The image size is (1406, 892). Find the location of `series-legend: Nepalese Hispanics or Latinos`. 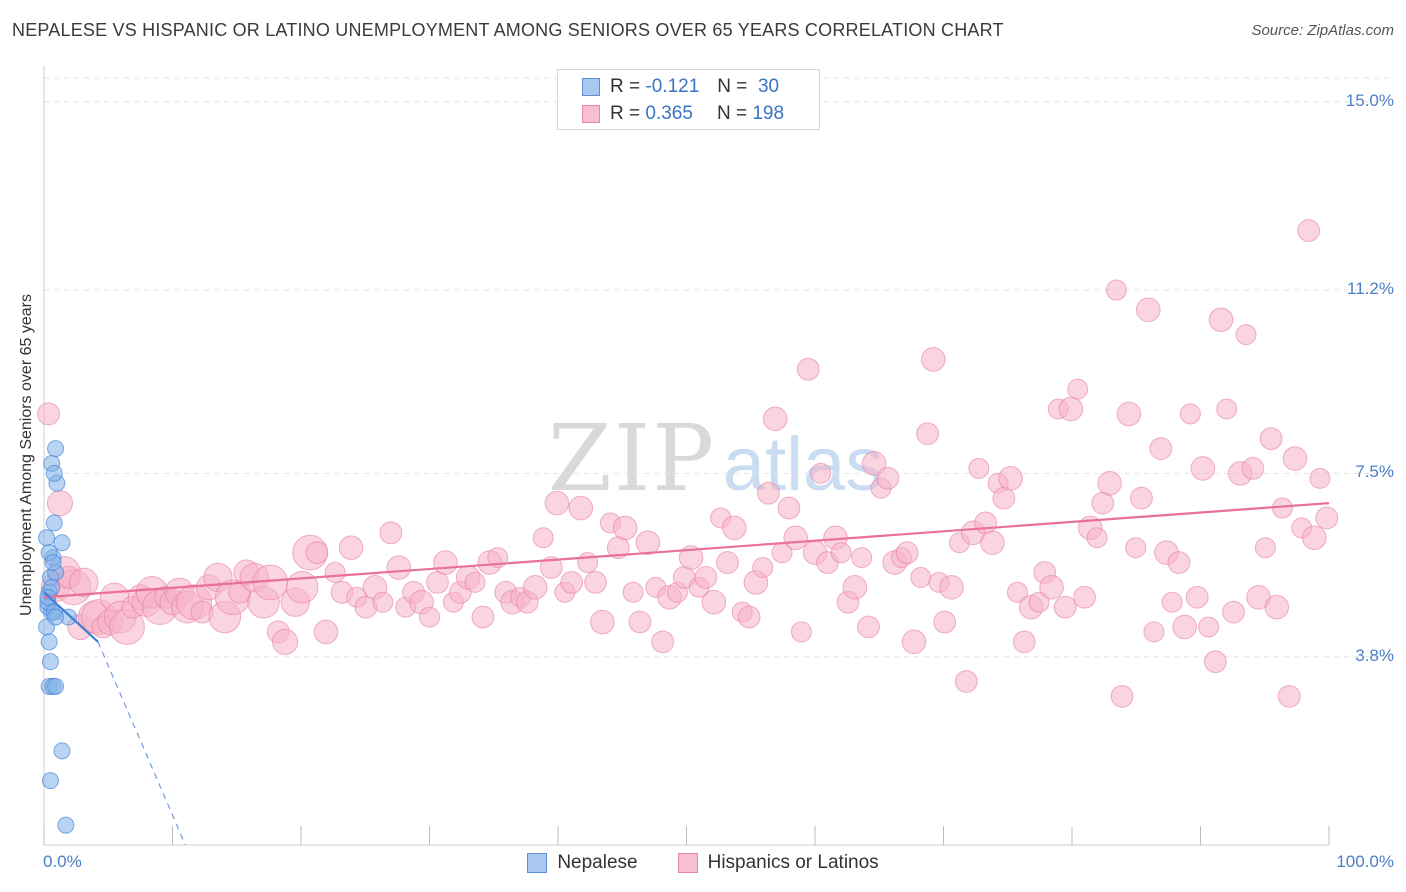

series-legend: Nepalese Hispanics or Latinos is located at coordinates (703, 863).